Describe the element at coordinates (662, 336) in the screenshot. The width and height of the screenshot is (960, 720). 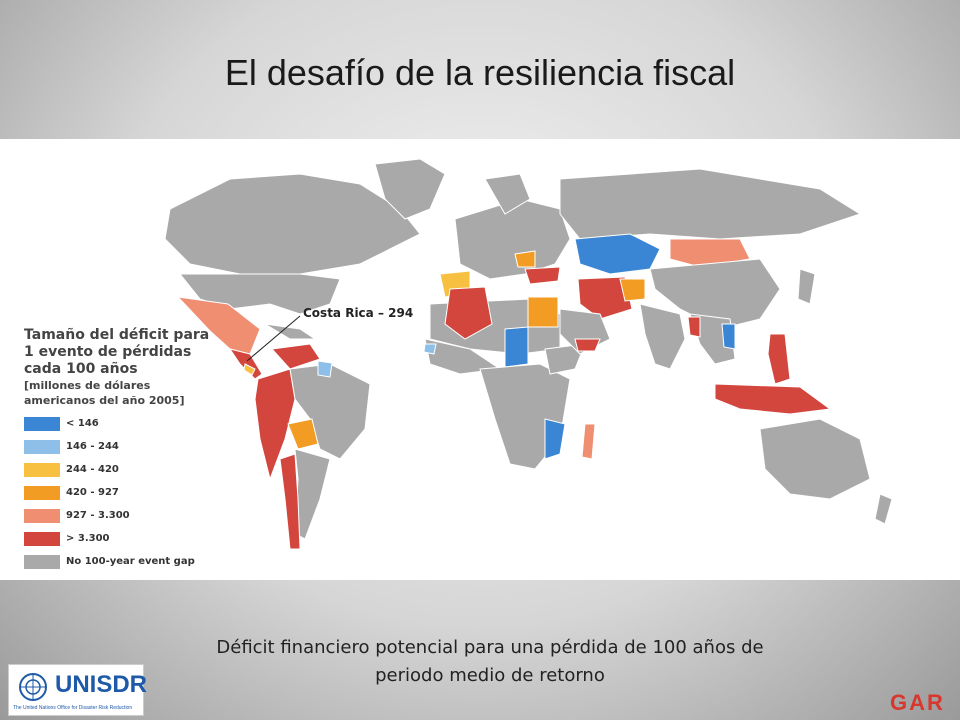
I see `region-india` at that location.